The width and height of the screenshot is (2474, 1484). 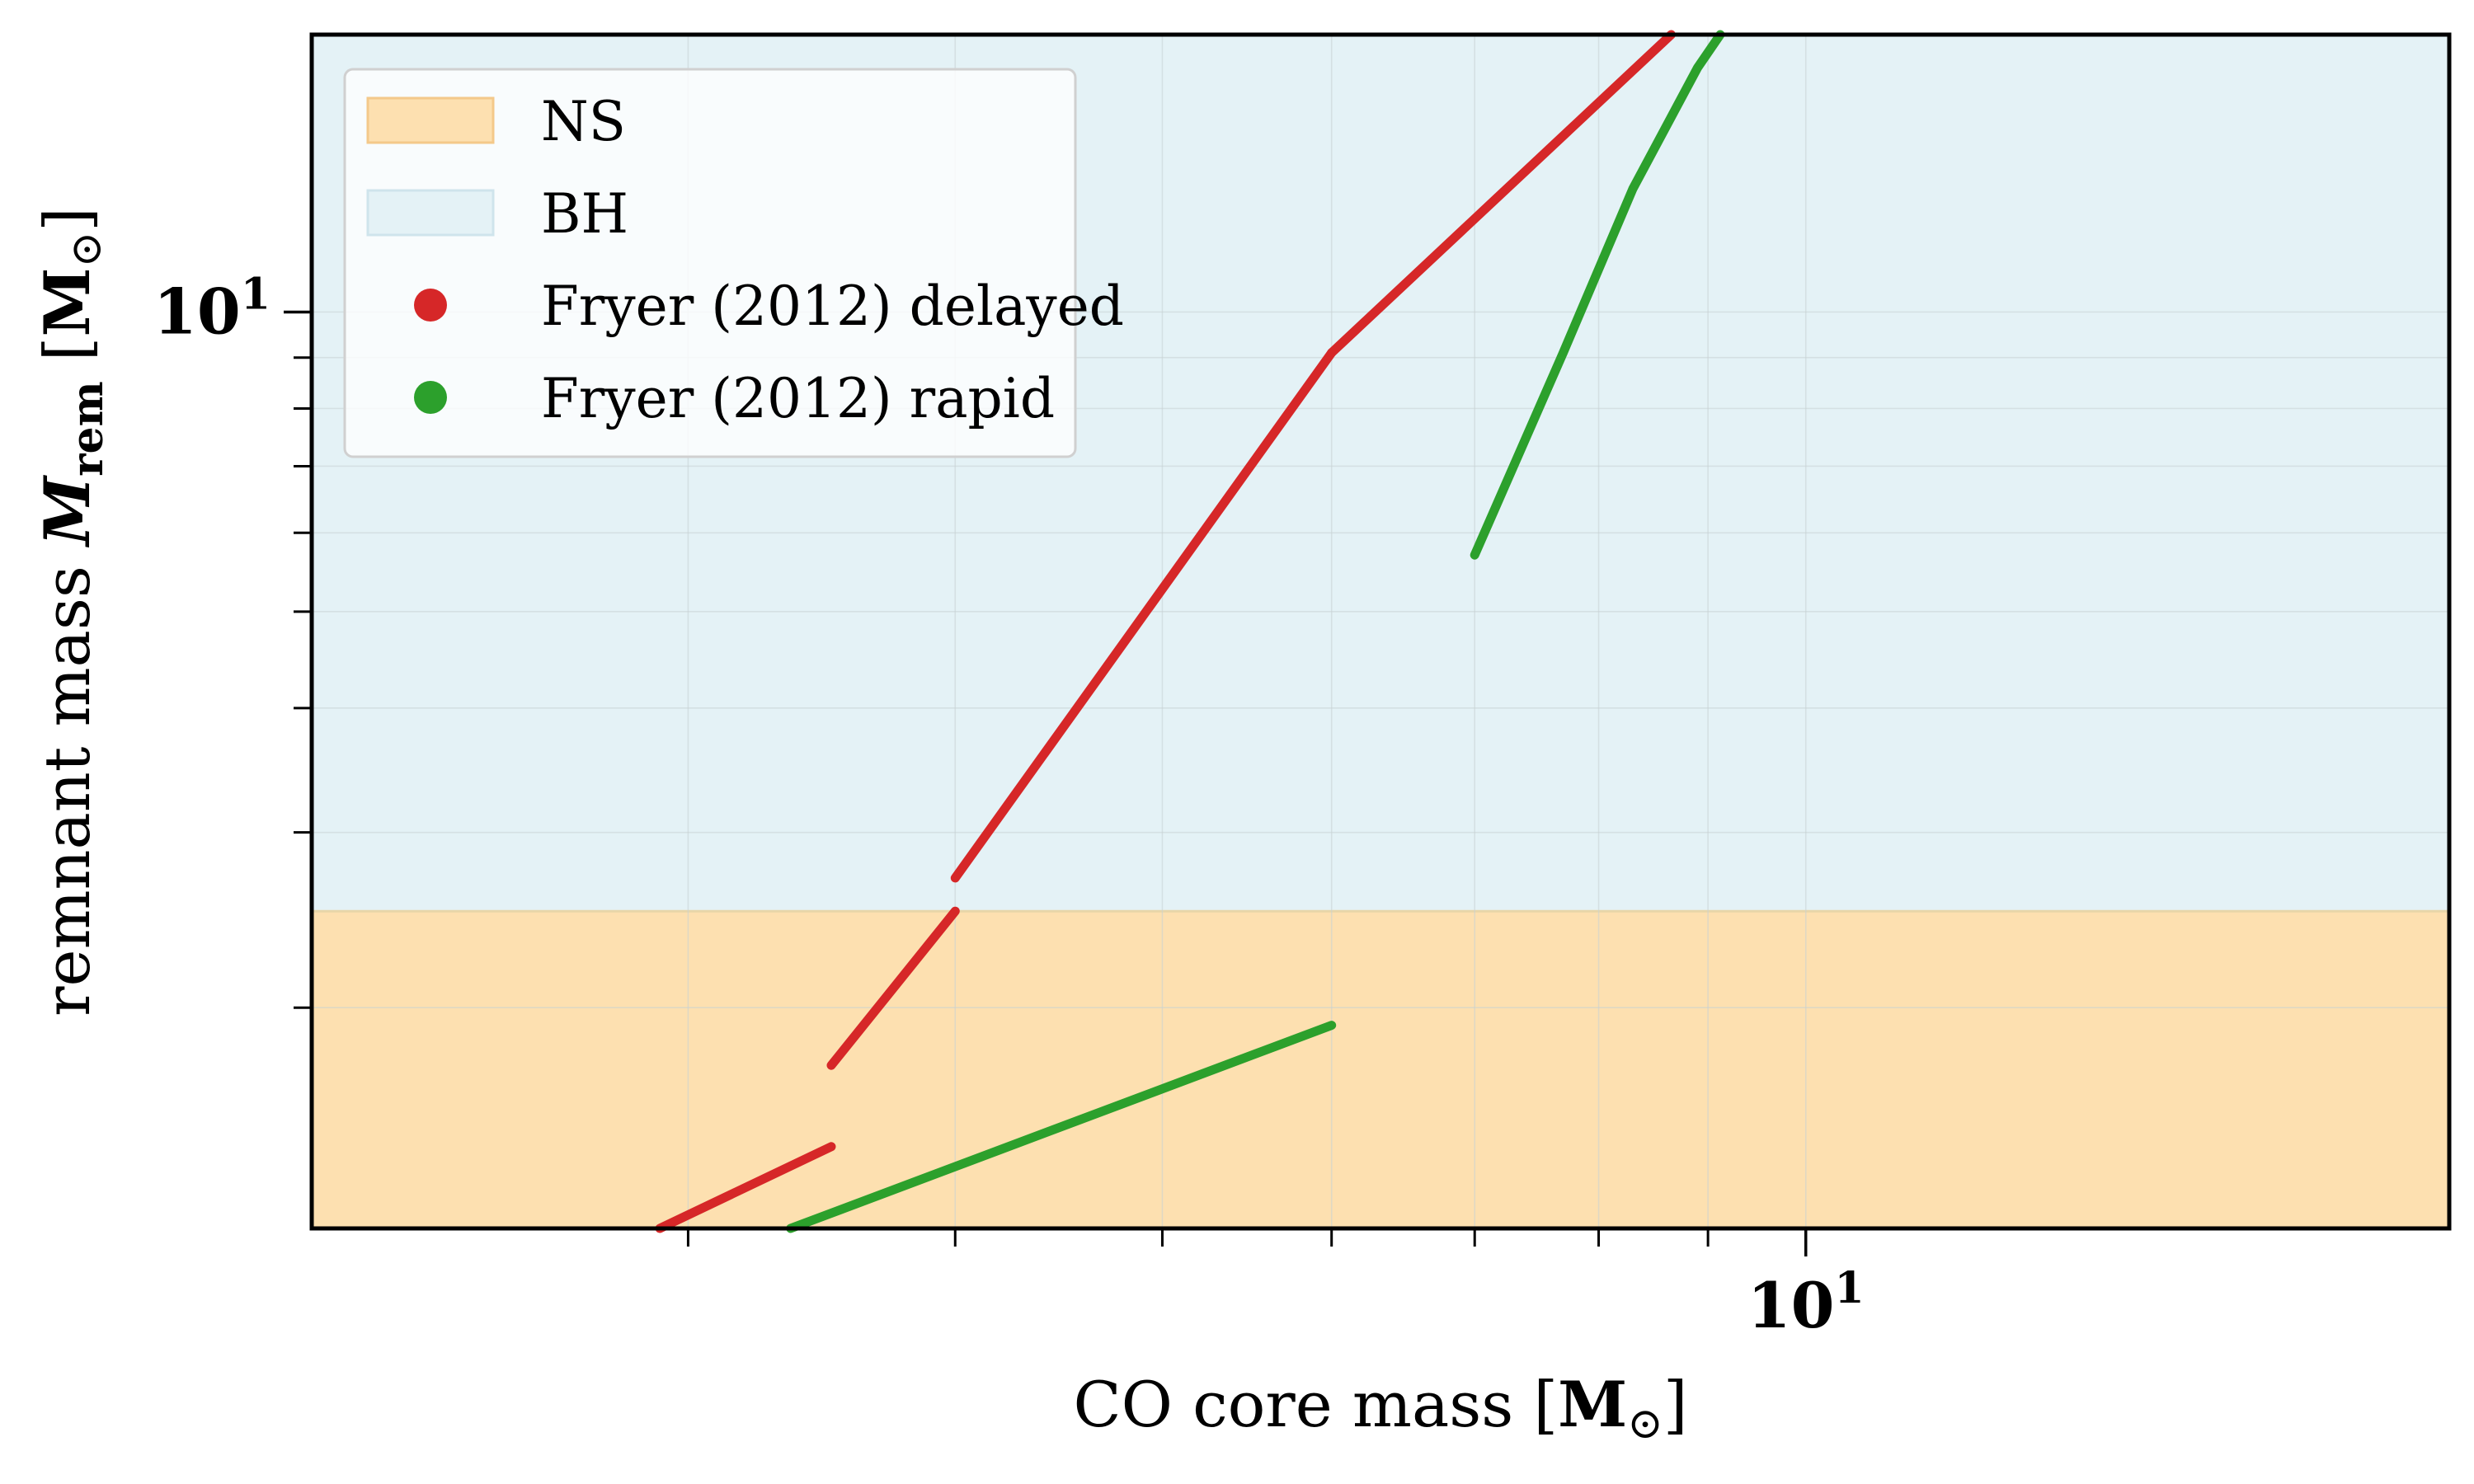 I want to click on y-axis-label: remnant mass Mrem [M⊙], so click(x=72, y=612).